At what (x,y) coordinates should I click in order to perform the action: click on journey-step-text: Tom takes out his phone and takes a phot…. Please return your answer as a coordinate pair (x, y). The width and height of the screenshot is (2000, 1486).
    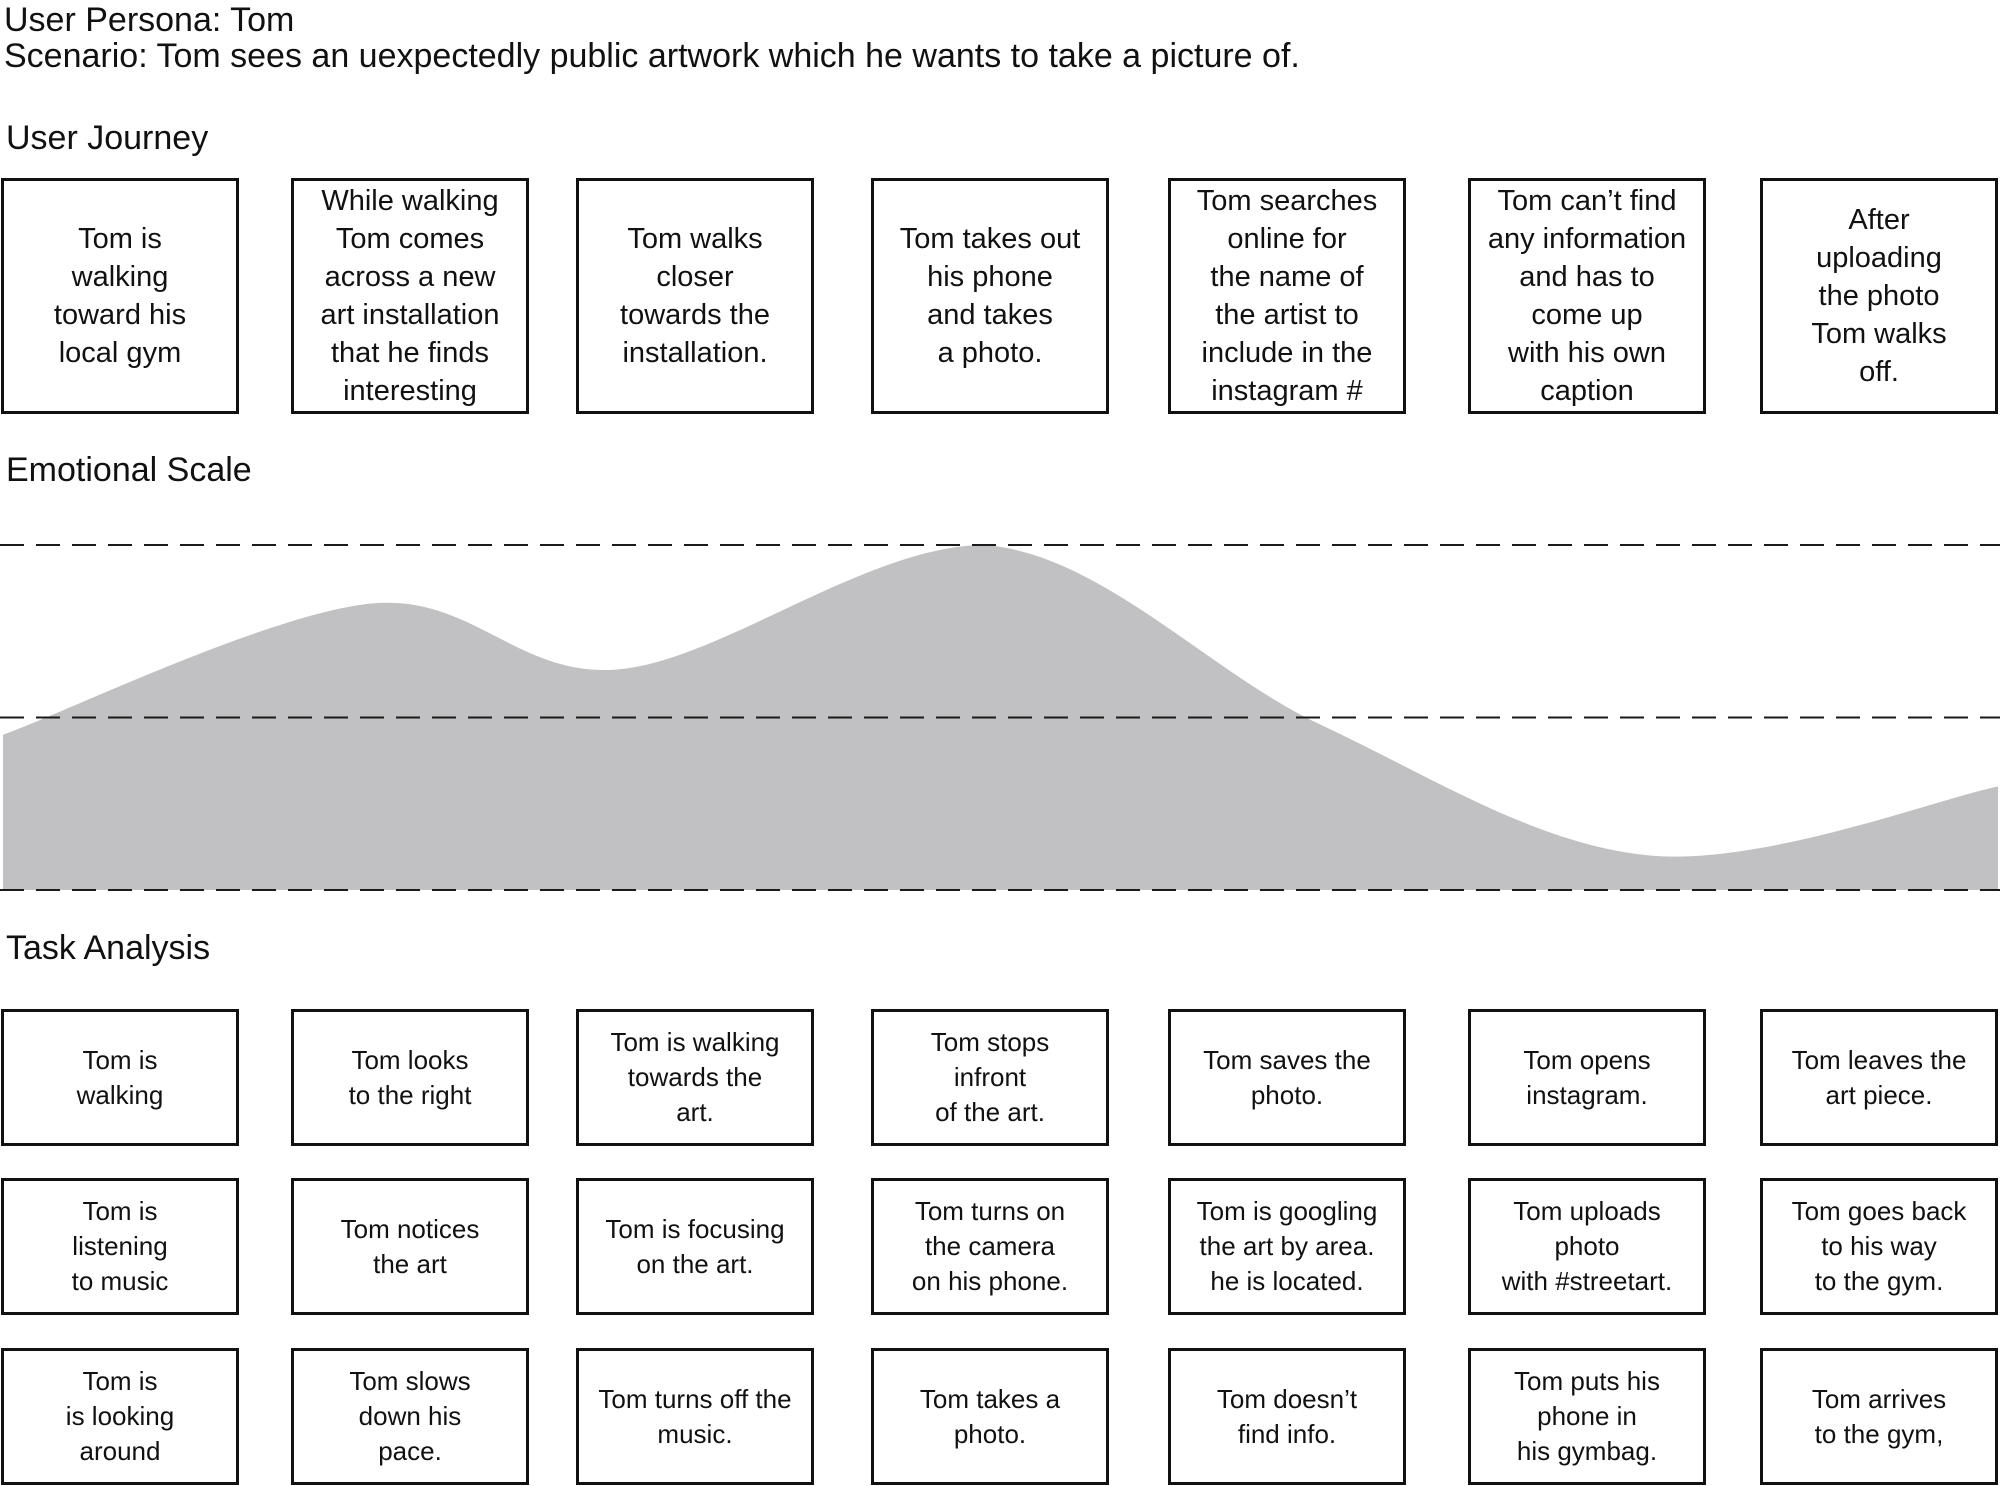
    Looking at the image, I should click on (990, 296).